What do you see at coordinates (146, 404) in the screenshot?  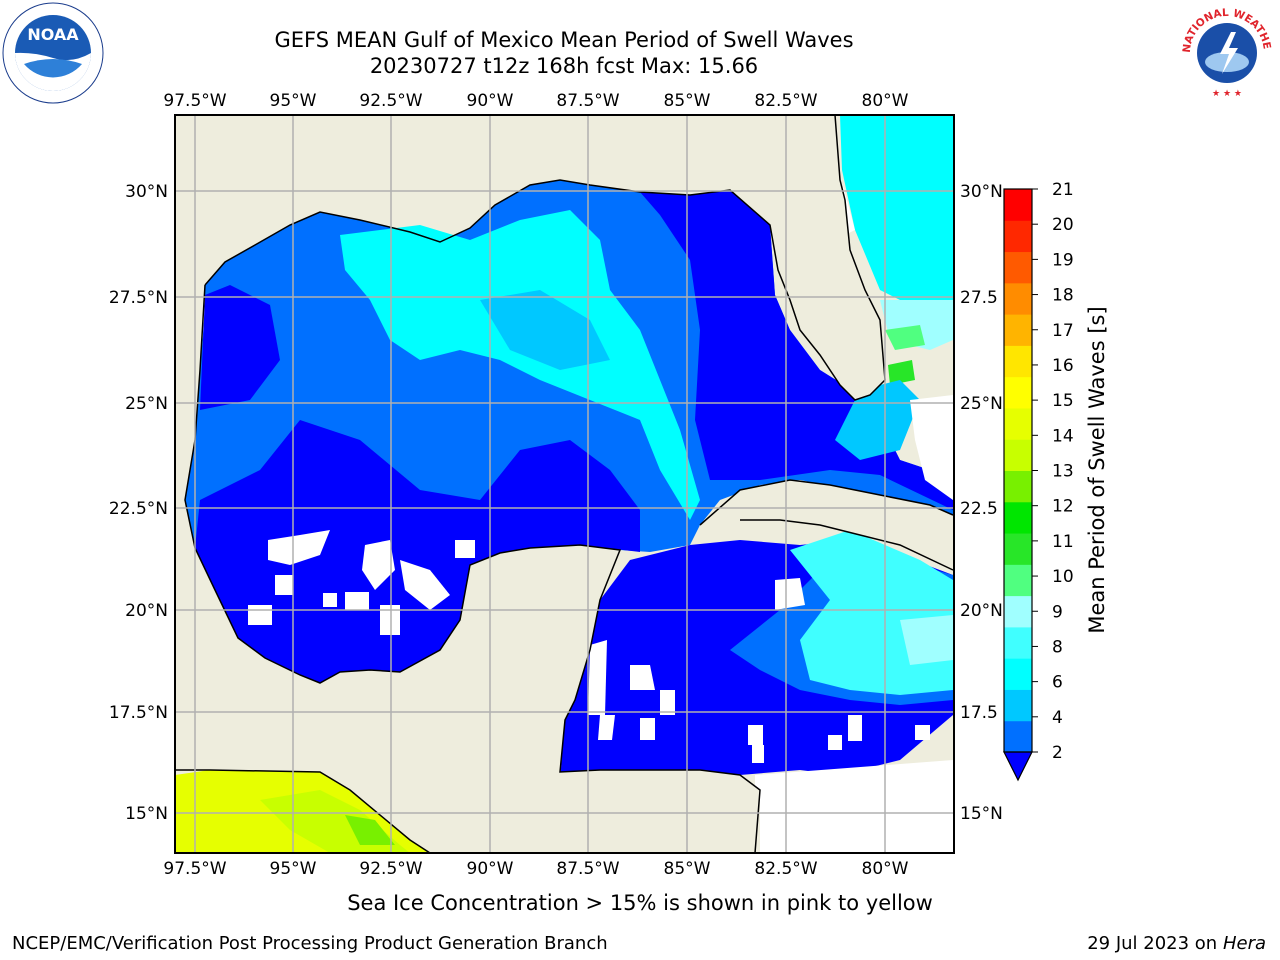 I see `lat-label: 25°N` at bounding box center [146, 404].